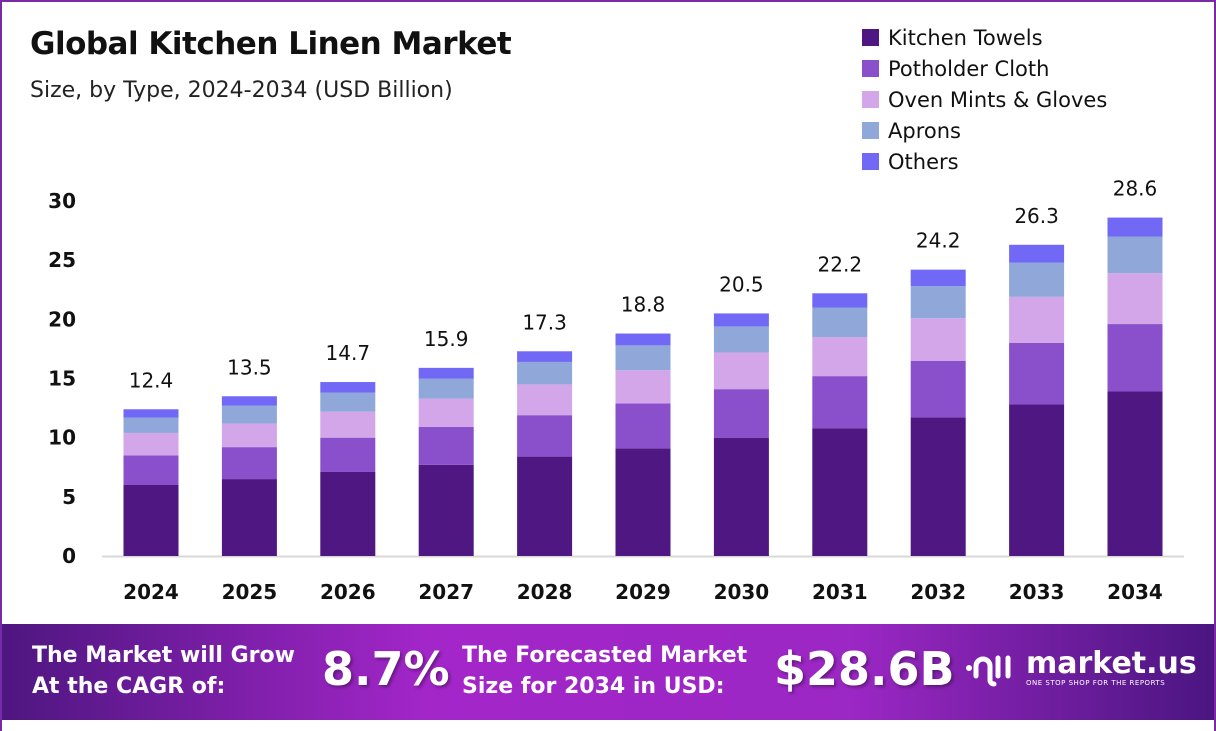  I want to click on x-tick-label: 2024, so click(151, 592).